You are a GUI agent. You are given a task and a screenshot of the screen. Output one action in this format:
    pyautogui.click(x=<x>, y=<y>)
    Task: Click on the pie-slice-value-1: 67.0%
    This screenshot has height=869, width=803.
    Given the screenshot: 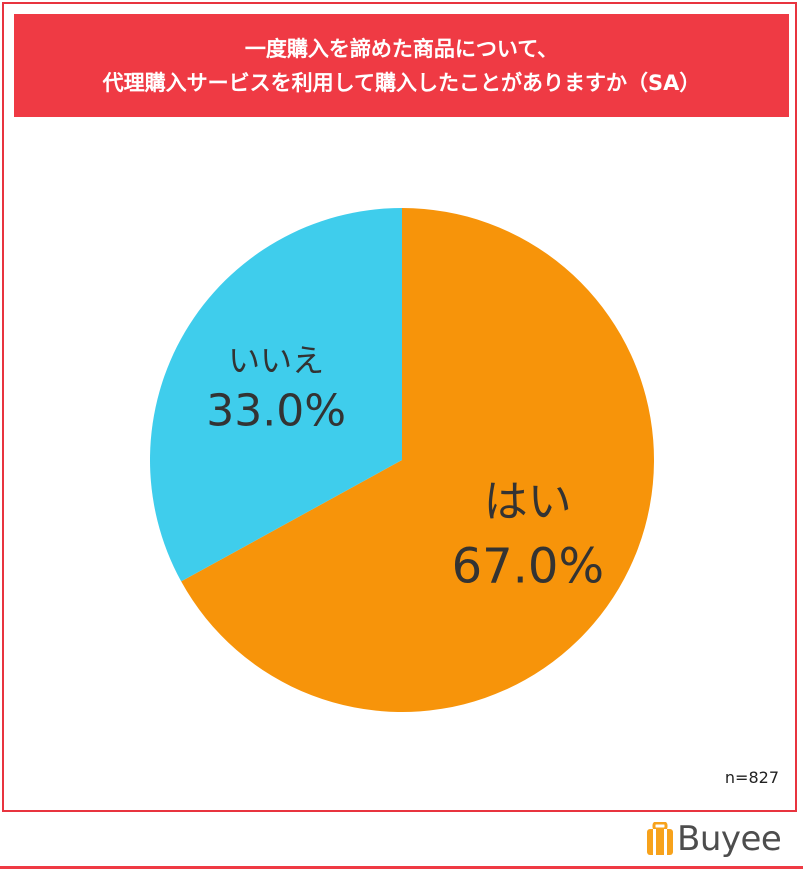 What is the action you would take?
    pyautogui.click(x=528, y=566)
    